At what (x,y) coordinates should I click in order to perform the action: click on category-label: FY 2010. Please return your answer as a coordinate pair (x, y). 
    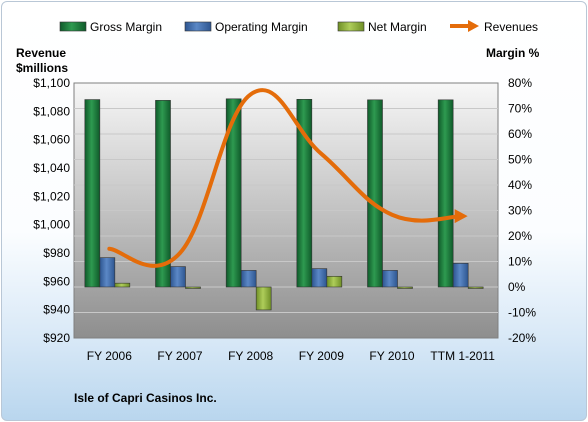
    Looking at the image, I should click on (391, 356).